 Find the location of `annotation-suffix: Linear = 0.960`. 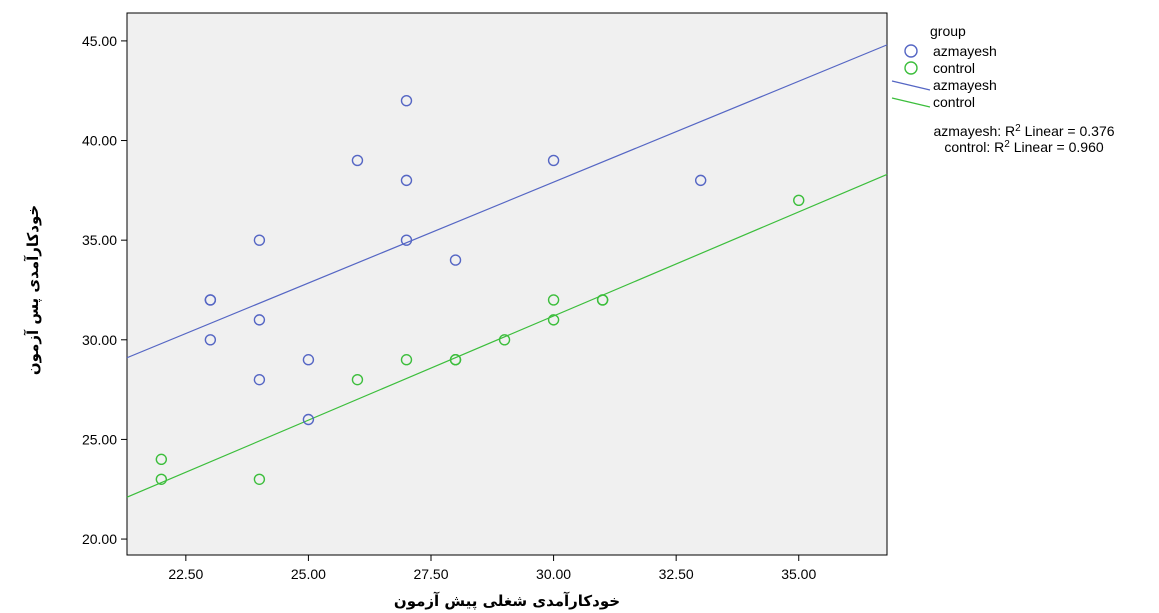

annotation-suffix: Linear = 0.960 is located at coordinates (1057, 147).